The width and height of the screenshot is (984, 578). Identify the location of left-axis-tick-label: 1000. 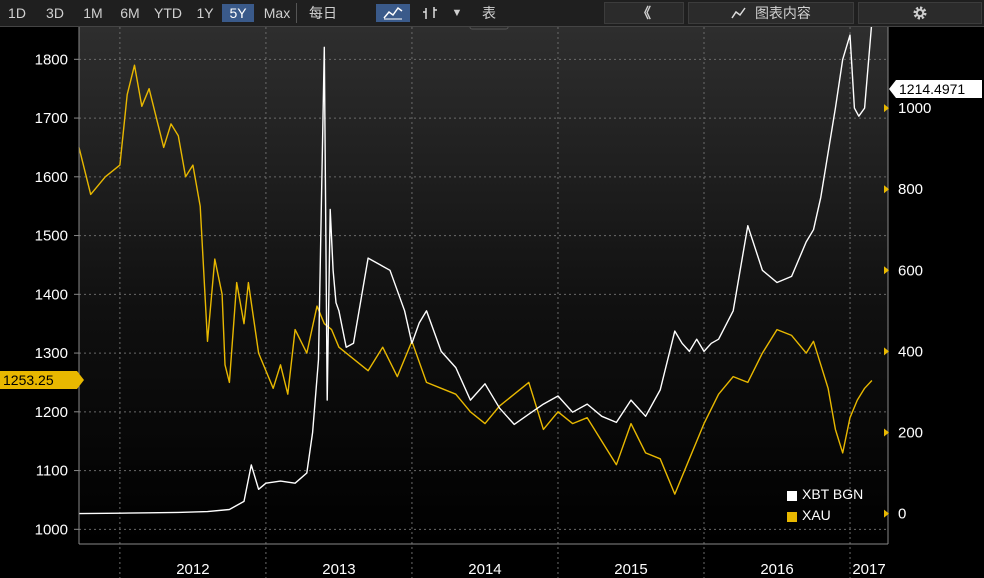
(51, 529).